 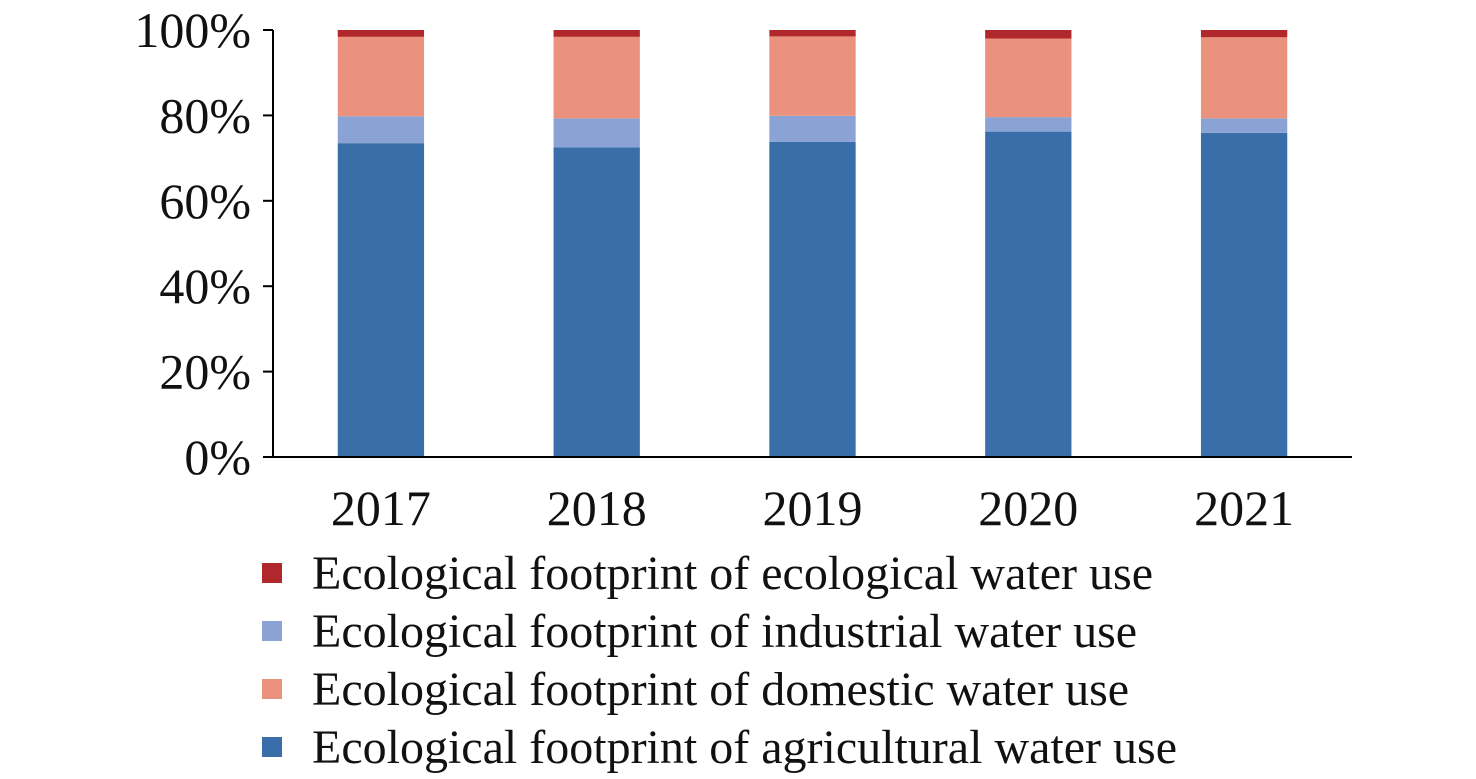 What do you see at coordinates (597, 508) in the screenshot?
I see `x-tick-label: 2018` at bounding box center [597, 508].